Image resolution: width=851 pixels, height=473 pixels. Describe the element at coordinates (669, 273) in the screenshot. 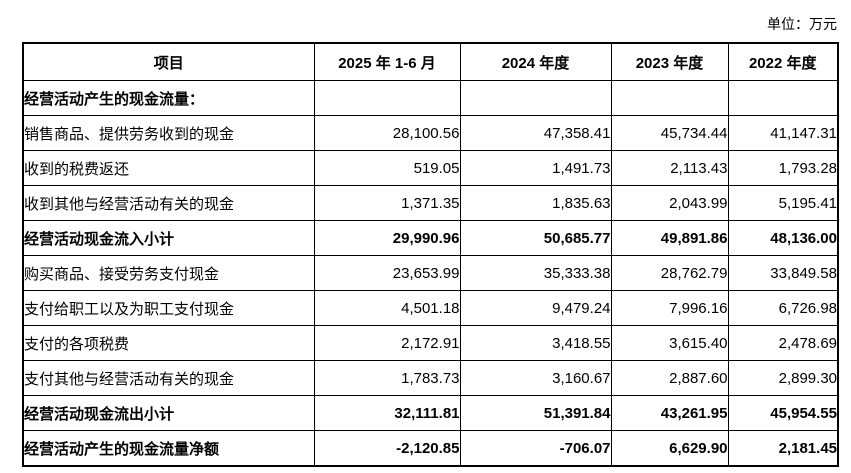

I see `cell-value: 28,762.79` at that location.